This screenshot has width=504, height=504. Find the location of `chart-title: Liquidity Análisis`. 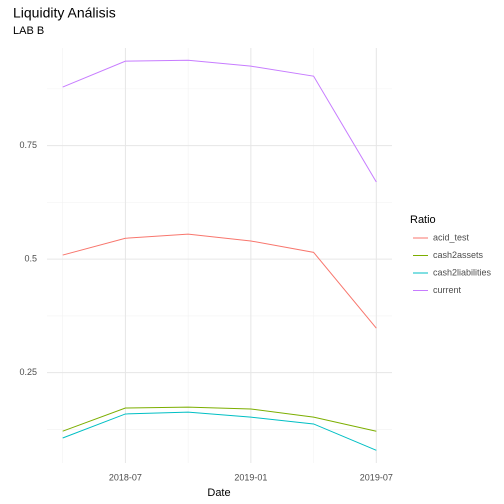

chart-title: Liquidity Análisis is located at coordinates (64, 13).